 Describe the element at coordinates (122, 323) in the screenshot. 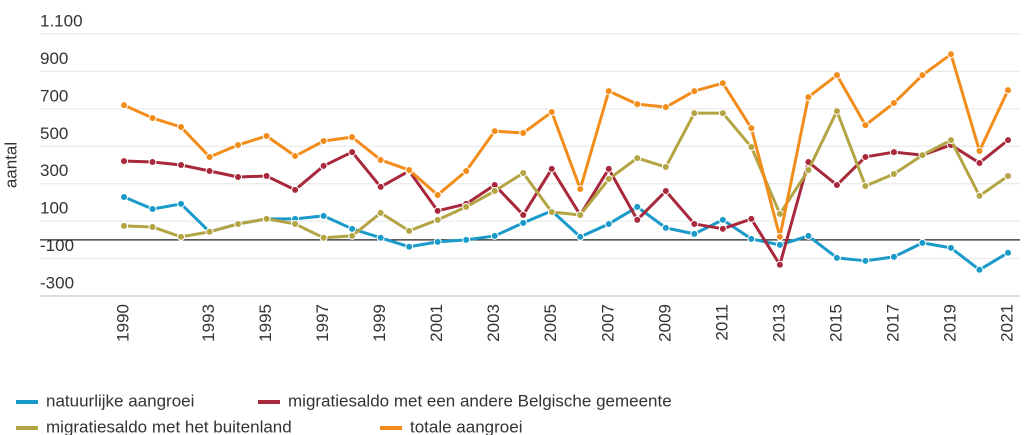

I see `x-tick-label: 1990` at that location.